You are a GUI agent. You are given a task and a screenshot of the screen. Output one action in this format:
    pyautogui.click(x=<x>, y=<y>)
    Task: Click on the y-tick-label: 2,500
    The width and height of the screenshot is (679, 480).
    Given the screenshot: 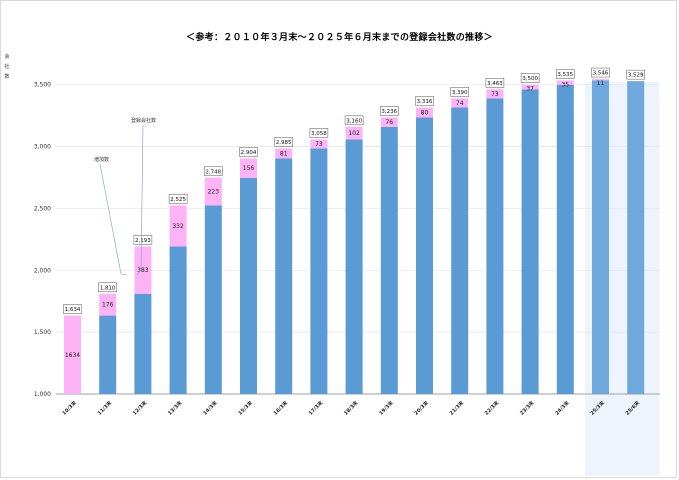 What is the action you would take?
    pyautogui.click(x=42, y=208)
    